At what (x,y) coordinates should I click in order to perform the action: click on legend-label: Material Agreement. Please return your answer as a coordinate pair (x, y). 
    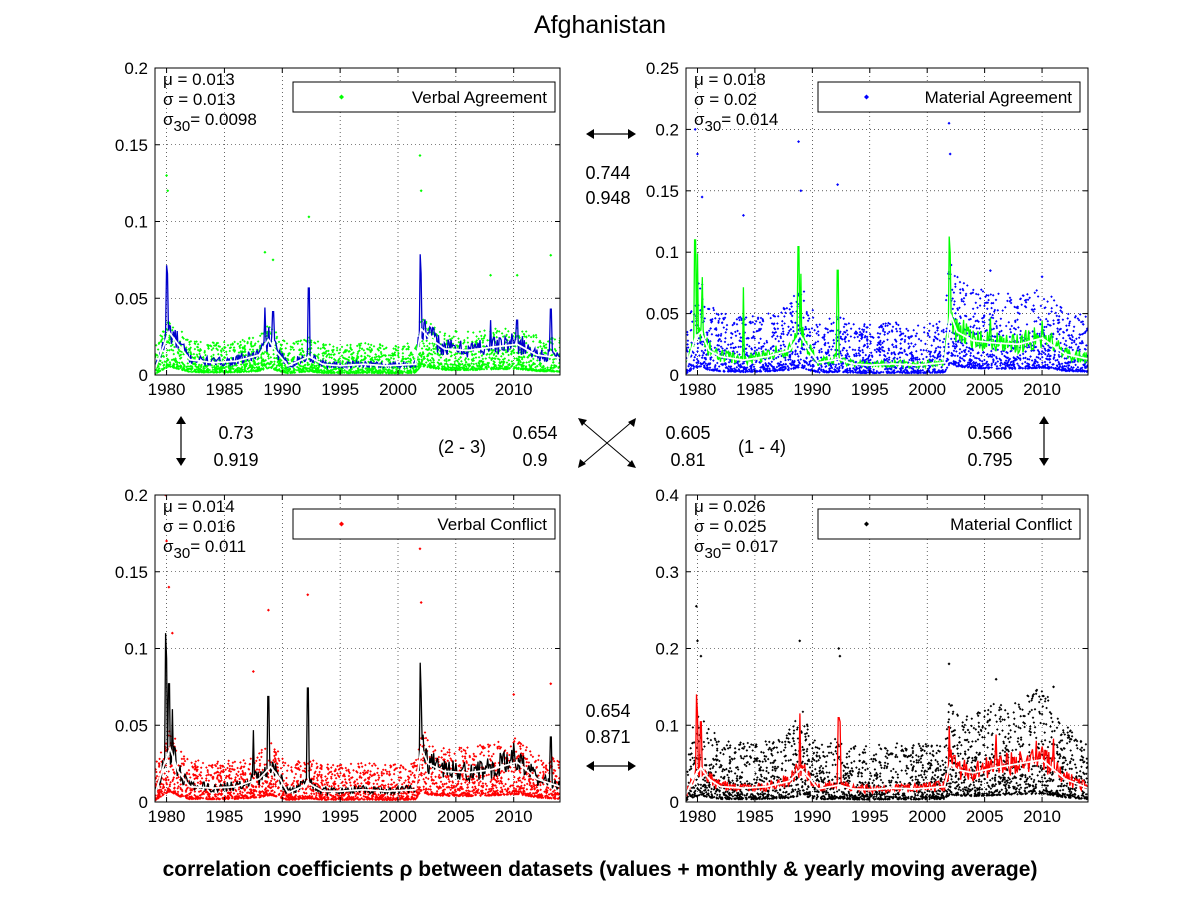
    Looking at the image, I should click on (999, 97).